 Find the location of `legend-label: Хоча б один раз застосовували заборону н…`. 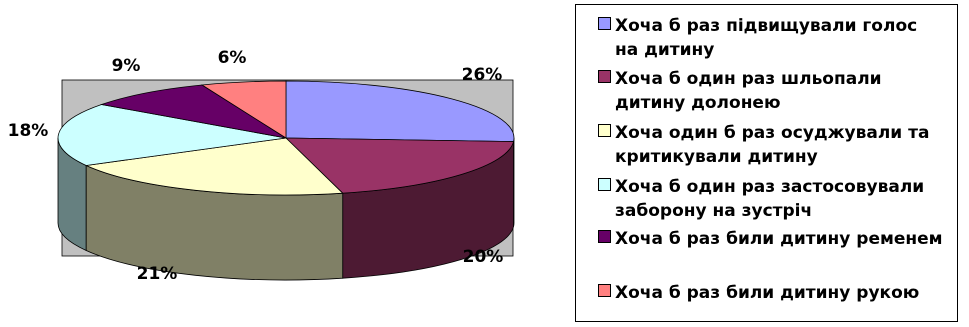

legend-label: Хоча б один раз застосовували заборону н… is located at coordinates (770, 199).